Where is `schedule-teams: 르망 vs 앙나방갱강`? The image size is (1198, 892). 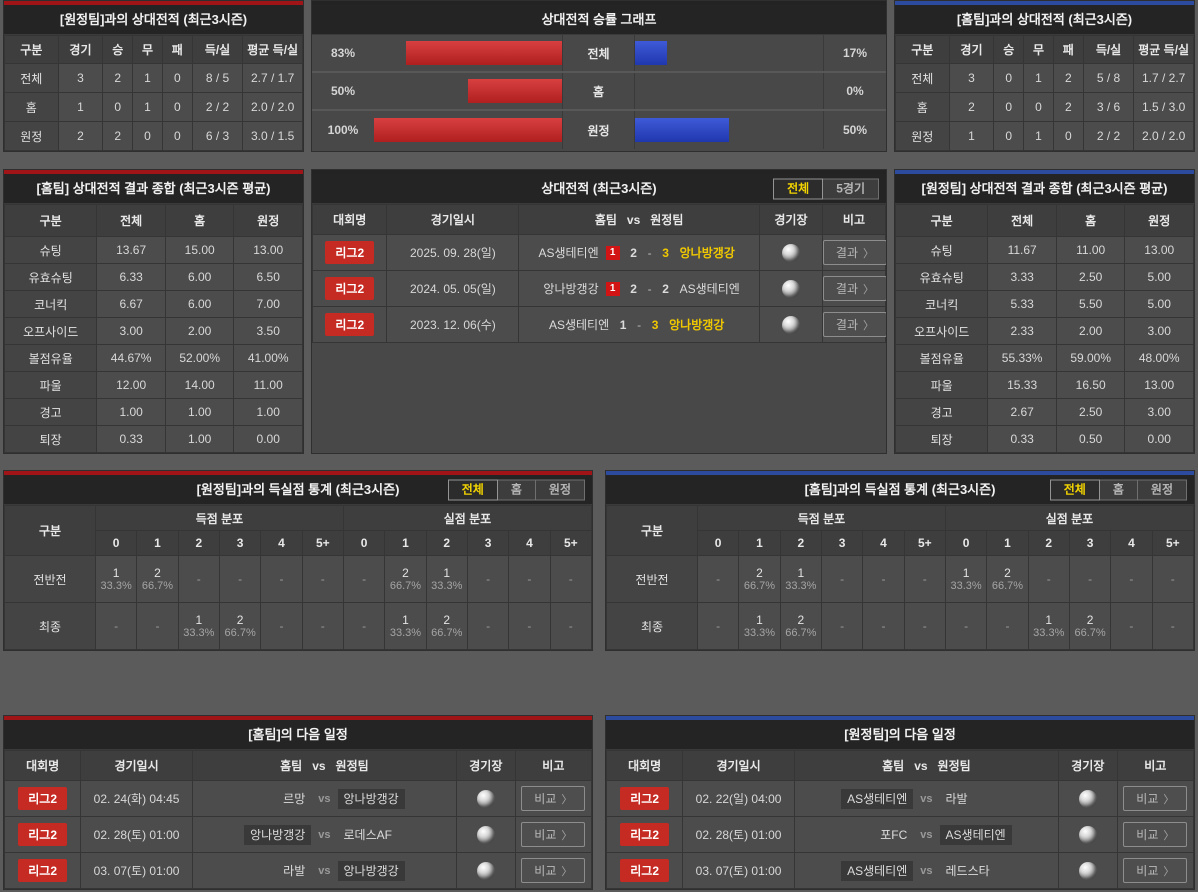
schedule-teams: 르망 vs 앙나방갱강 is located at coordinates (324, 799).